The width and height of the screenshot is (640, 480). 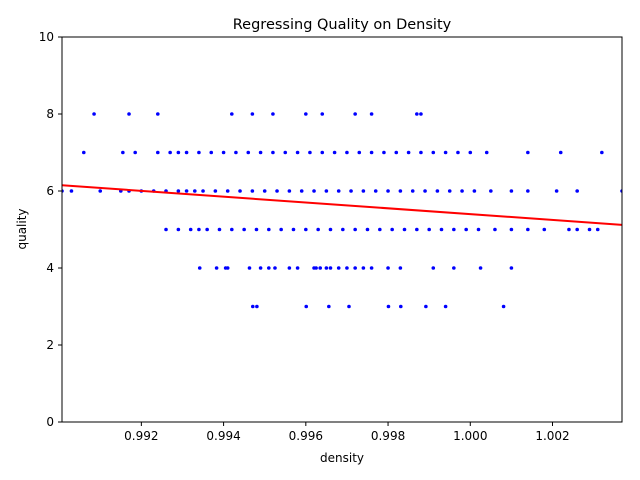 I want to click on y-tick-label: 8, so click(x=50, y=114).